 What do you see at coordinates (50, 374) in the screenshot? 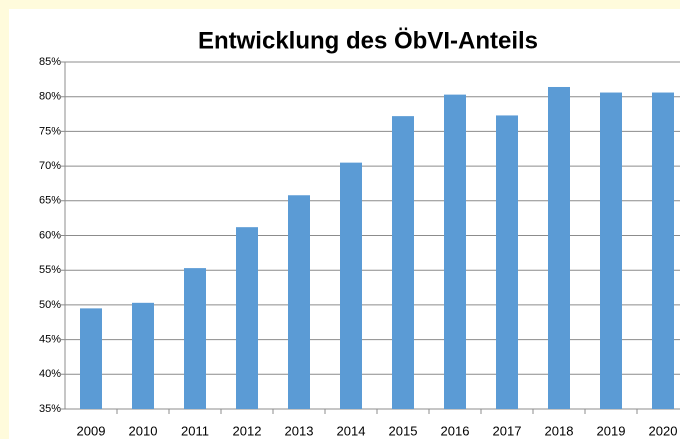
I see `y-tick-label: 40%` at bounding box center [50, 374].